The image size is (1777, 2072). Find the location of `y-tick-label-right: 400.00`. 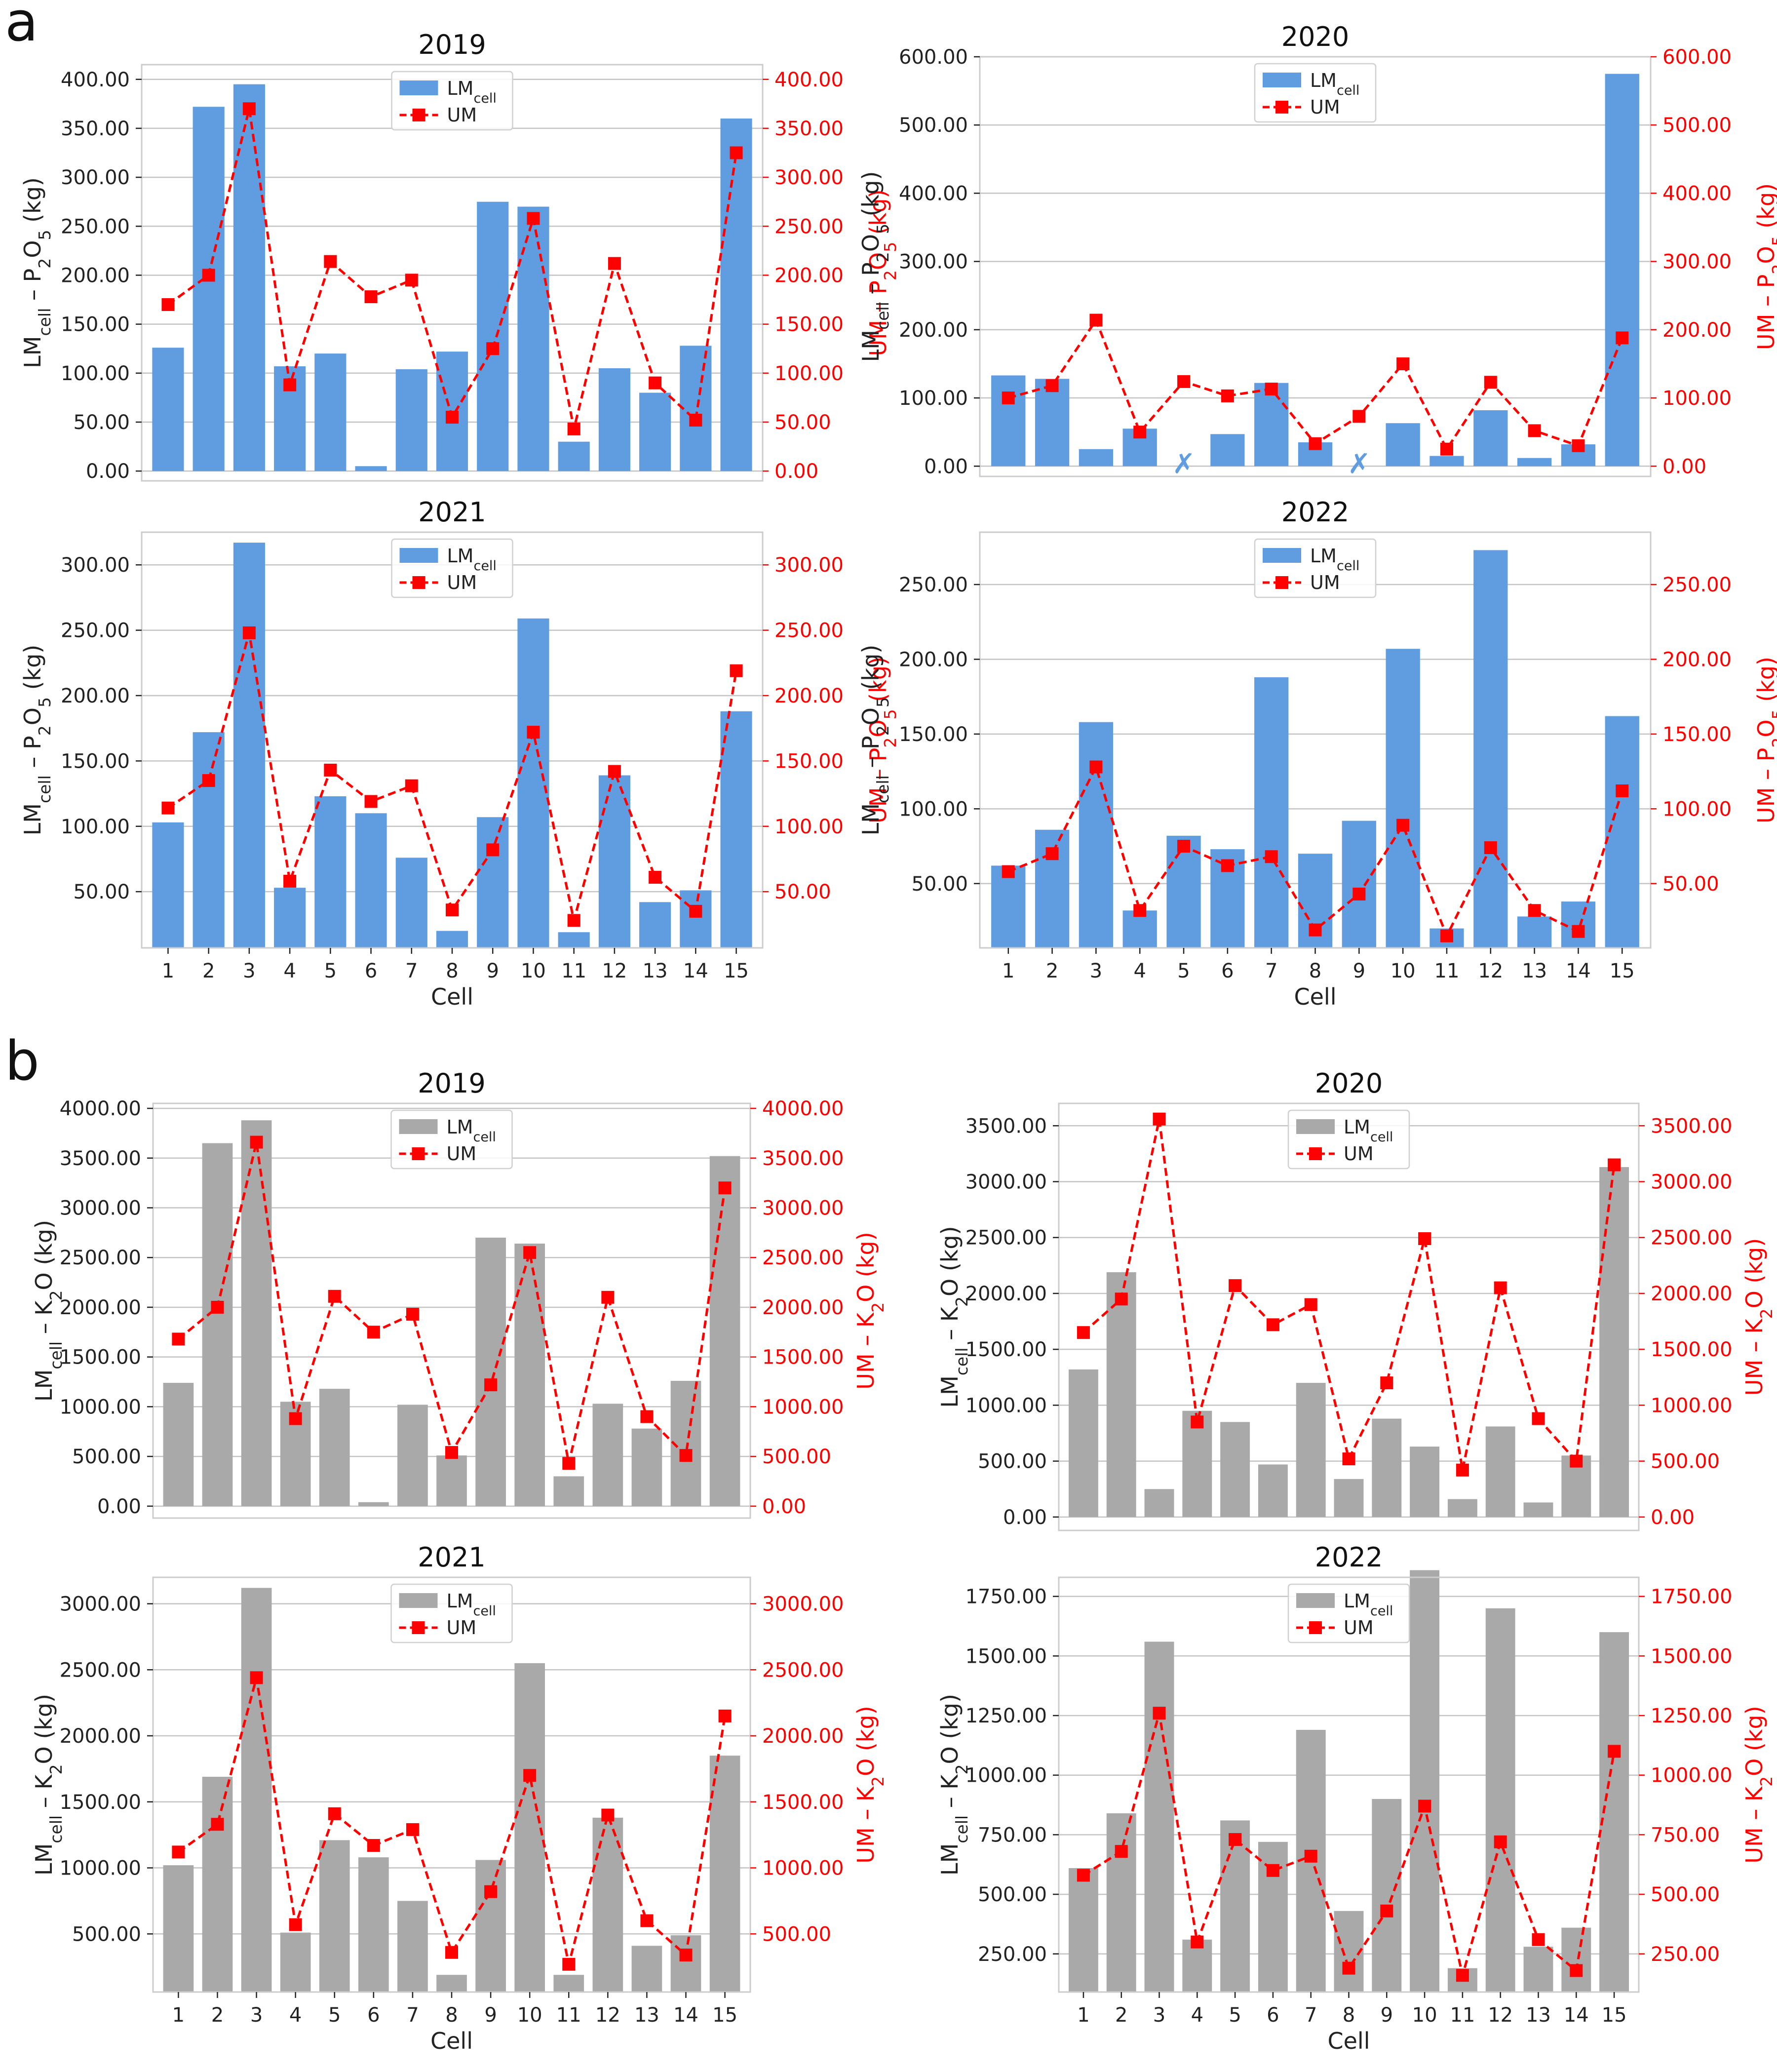

y-tick-label-right: 400.00 is located at coordinates (1697, 193).